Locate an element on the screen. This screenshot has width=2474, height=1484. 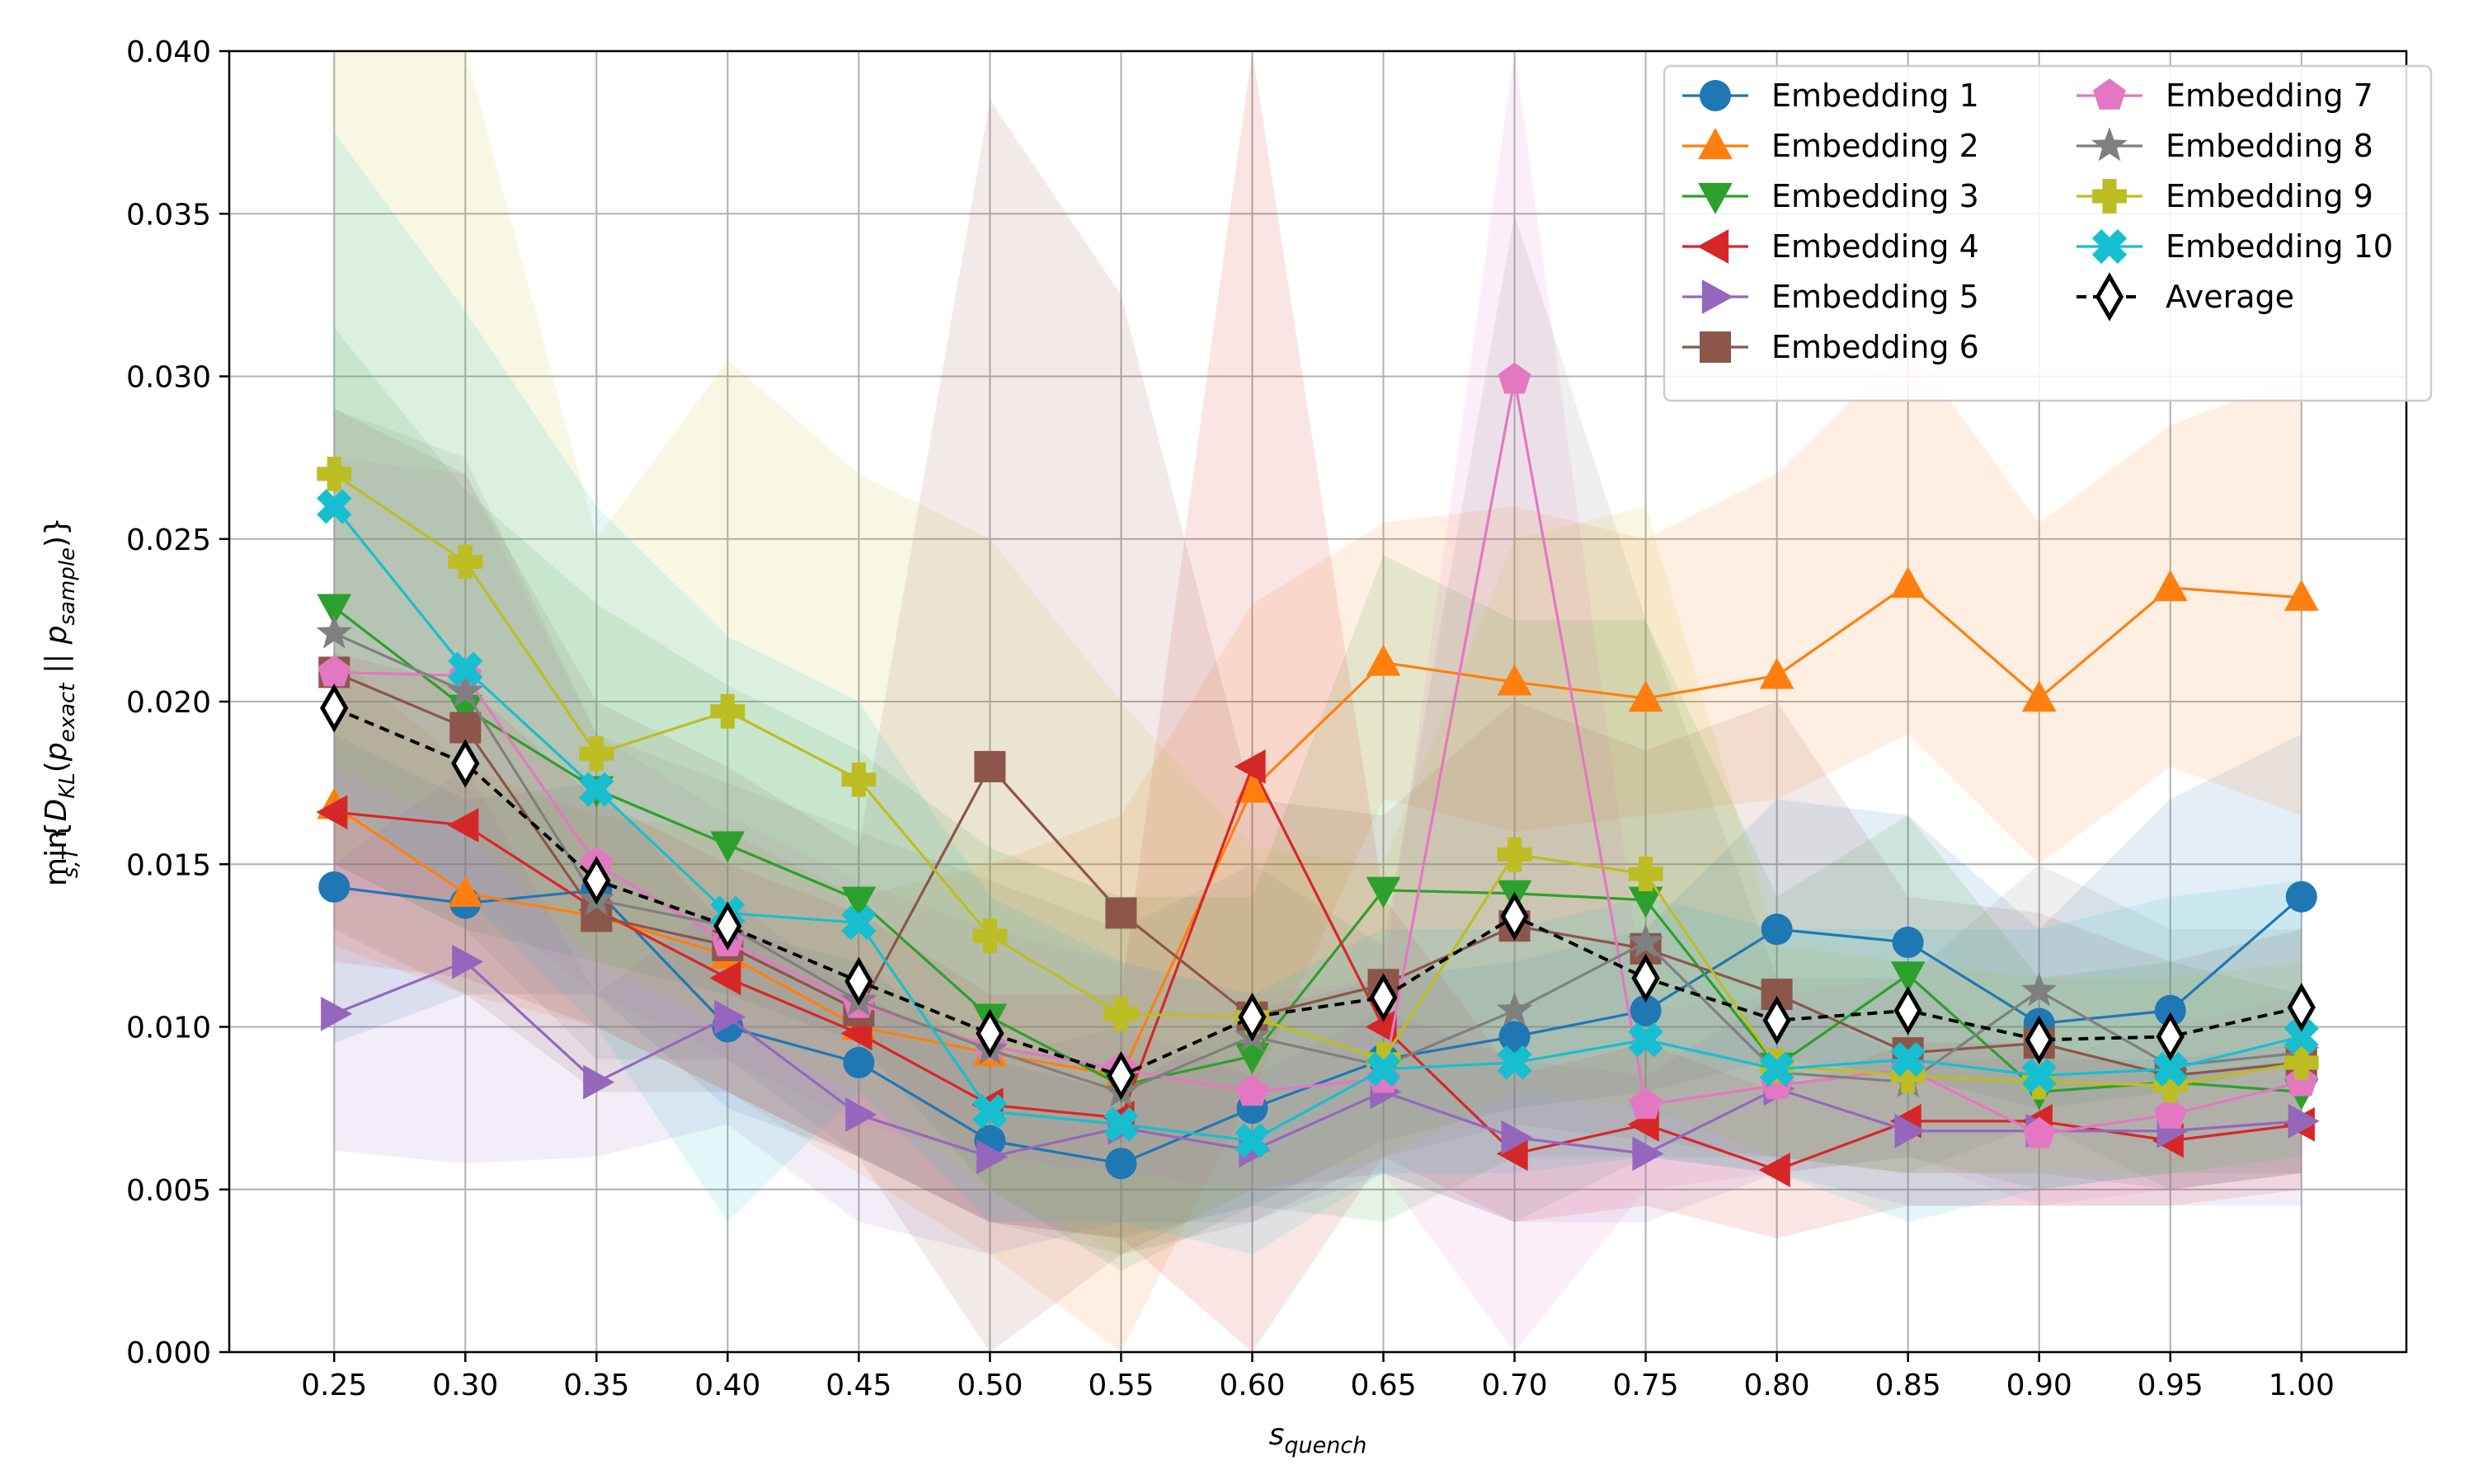
x-axis-label: squench is located at coordinates (1318, 1438).